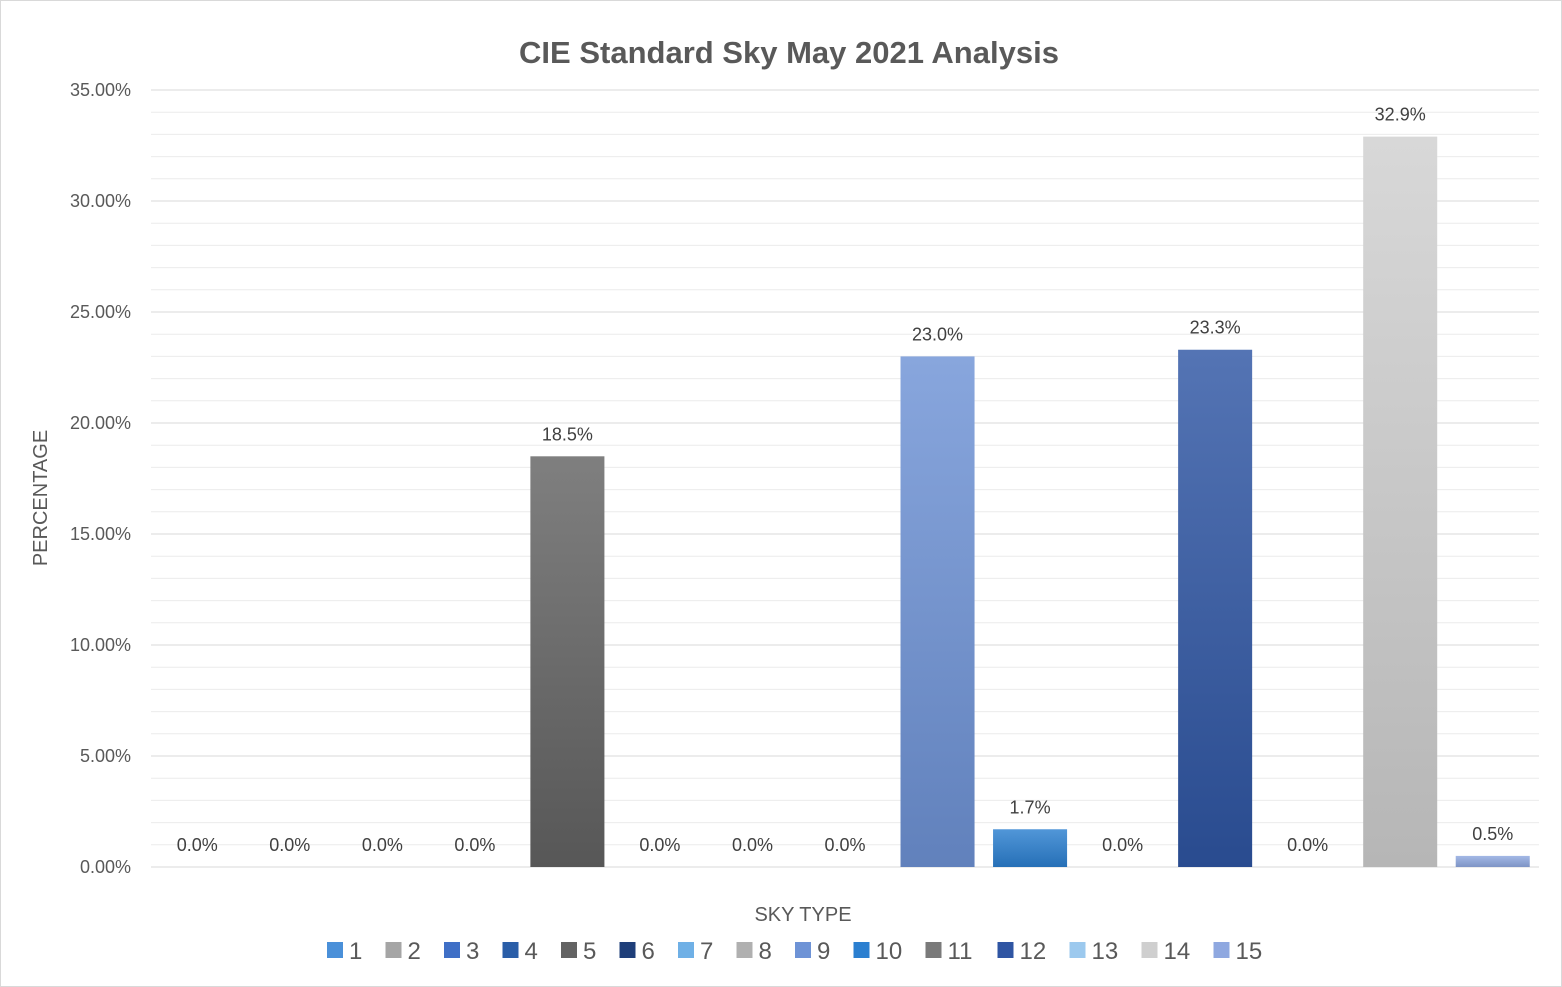  I want to click on data-label-sky-type-5: 18.5%, so click(567, 434).